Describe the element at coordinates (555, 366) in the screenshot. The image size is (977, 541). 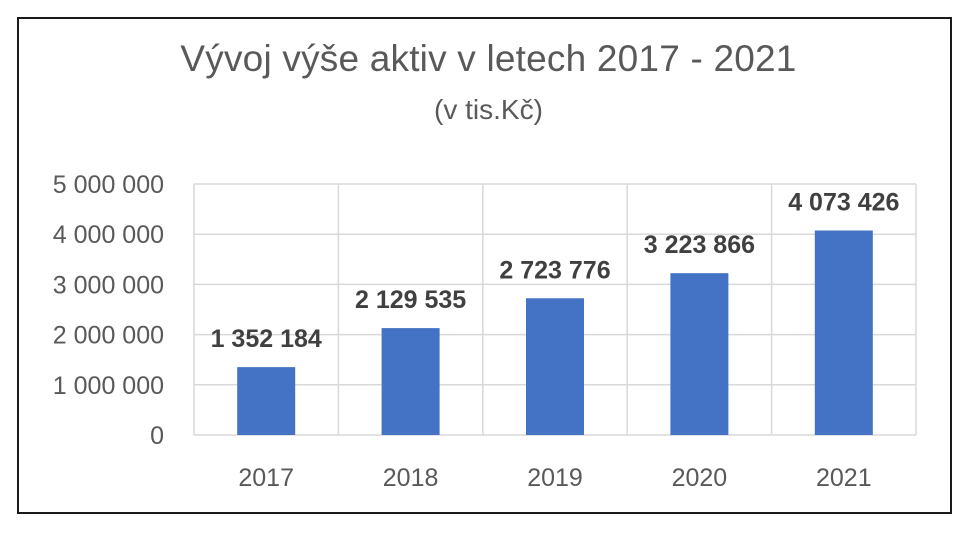
I see `bar-2019` at that location.